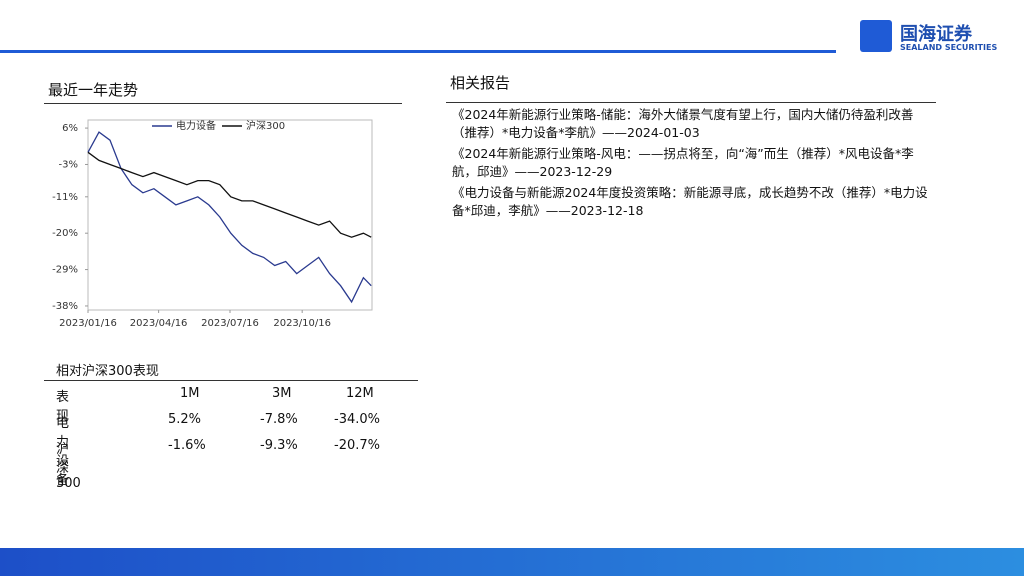  What do you see at coordinates (279, 419) in the screenshot?
I see `table-cell: -7.8%` at bounding box center [279, 419].